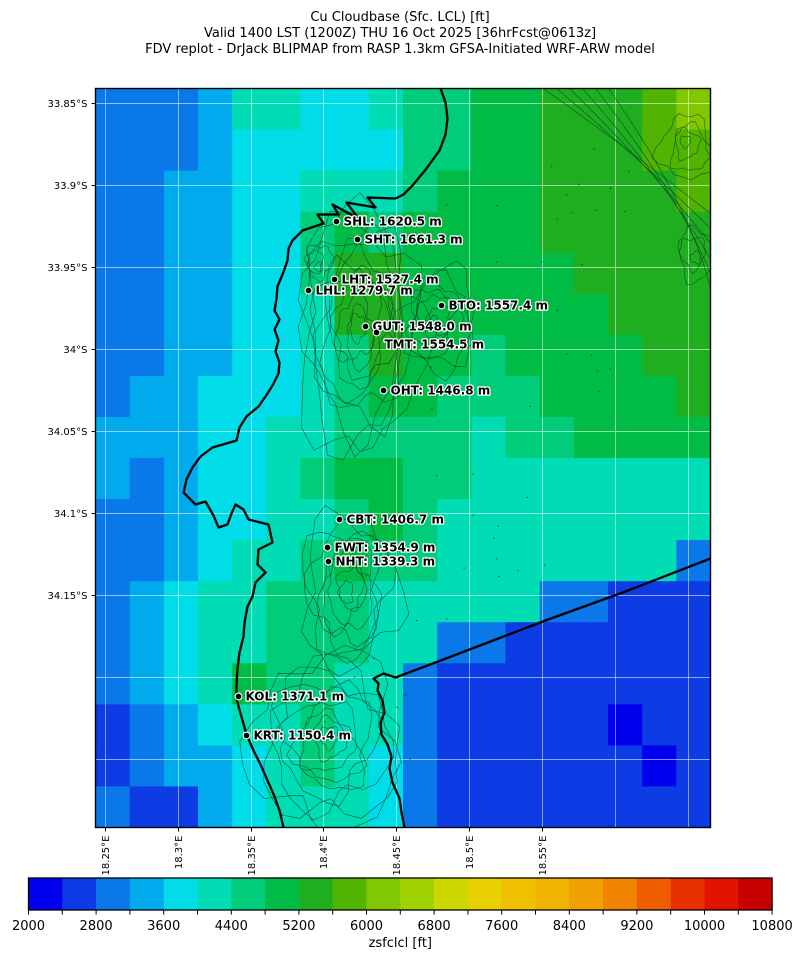 Image resolution: width=803 pixels, height=962 pixels. I want to click on station-marker-bto: BTO: 1557.4 m, so click(493, 305).